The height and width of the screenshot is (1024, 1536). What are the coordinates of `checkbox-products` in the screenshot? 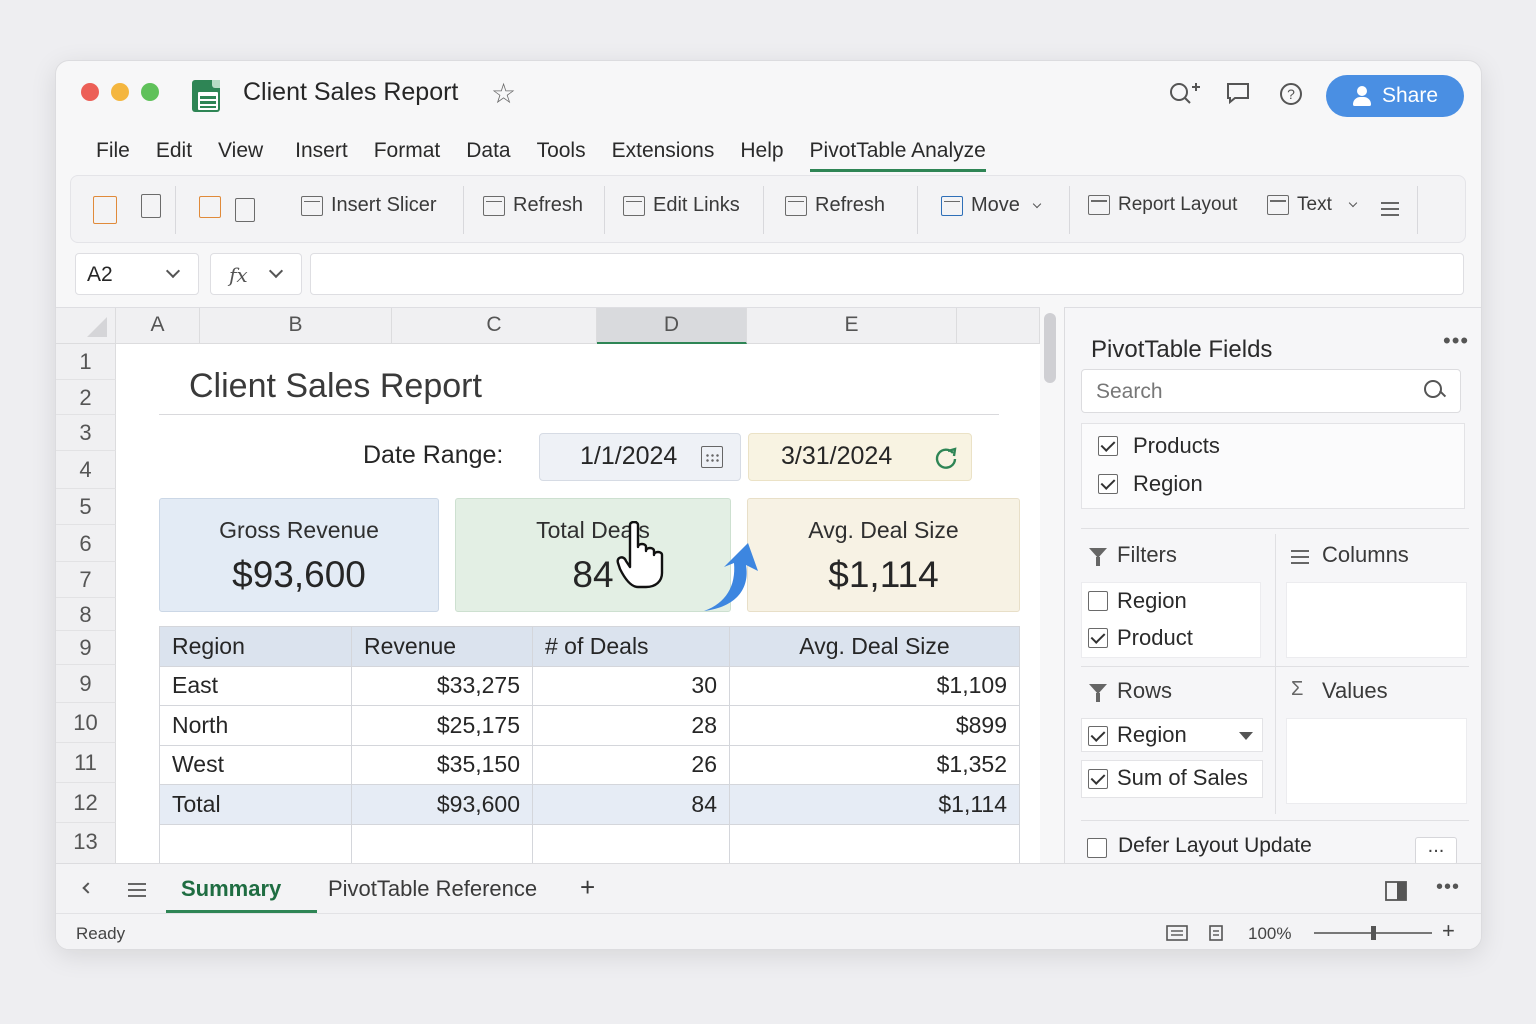 It's located at (1108, 446).